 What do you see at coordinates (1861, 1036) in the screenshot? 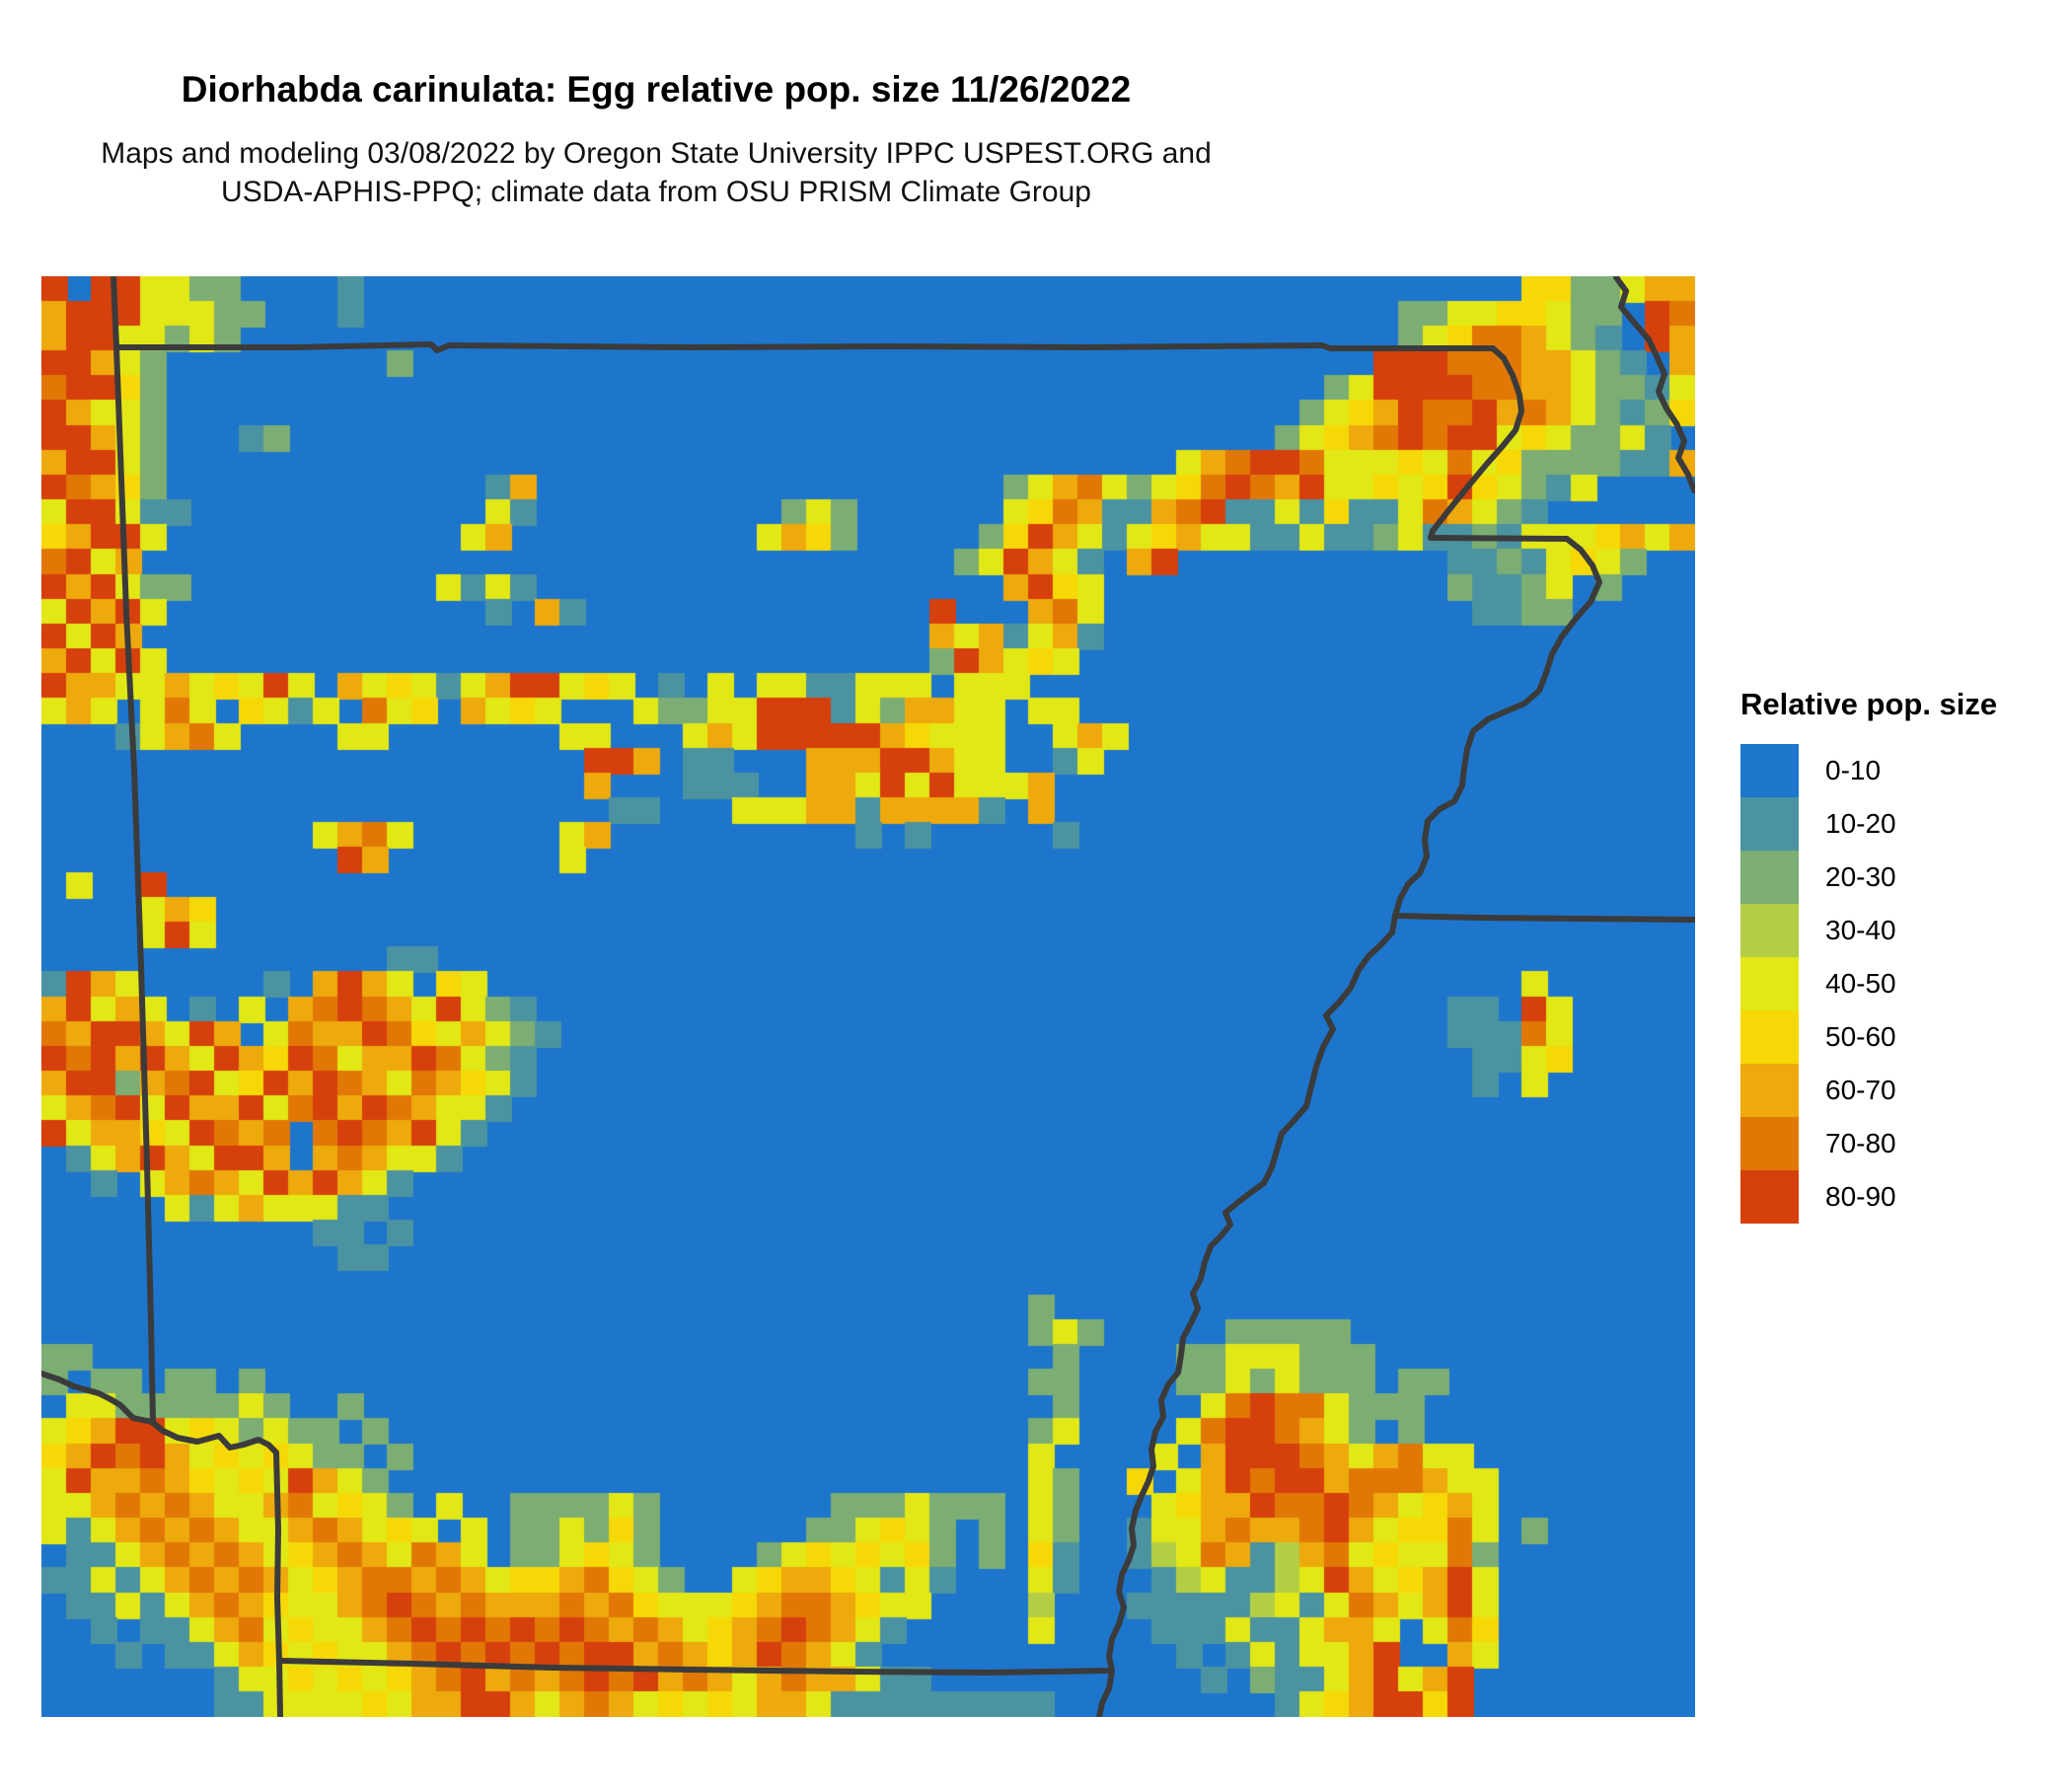
I see `legend-label: 50-60` at bounding box center [1861, 1036].